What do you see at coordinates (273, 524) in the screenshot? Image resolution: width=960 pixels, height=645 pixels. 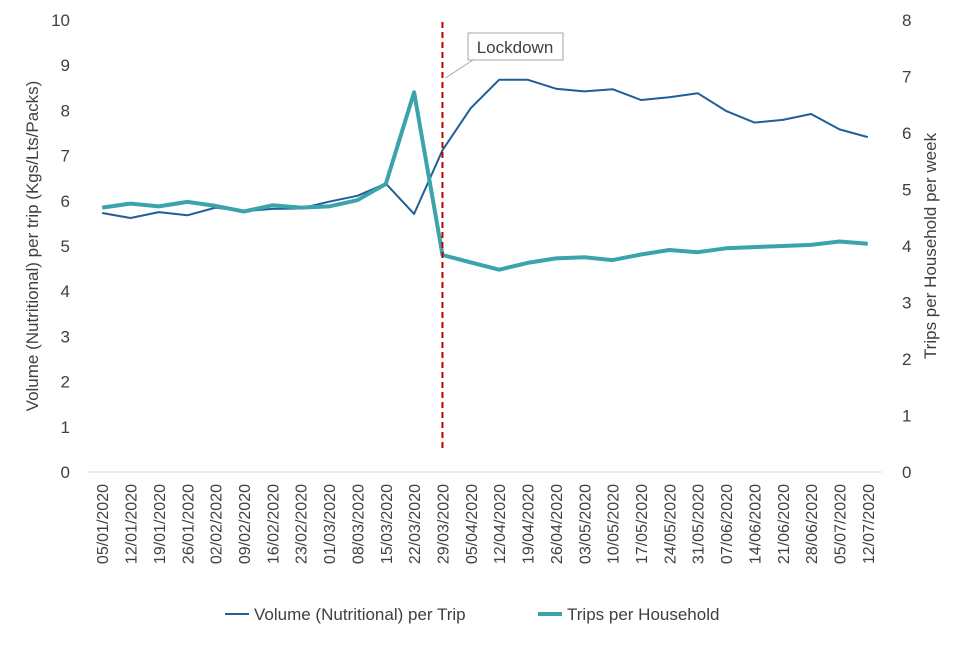 I see `x-tick-label: 16/02/2020` at bounding box center [273, 524].